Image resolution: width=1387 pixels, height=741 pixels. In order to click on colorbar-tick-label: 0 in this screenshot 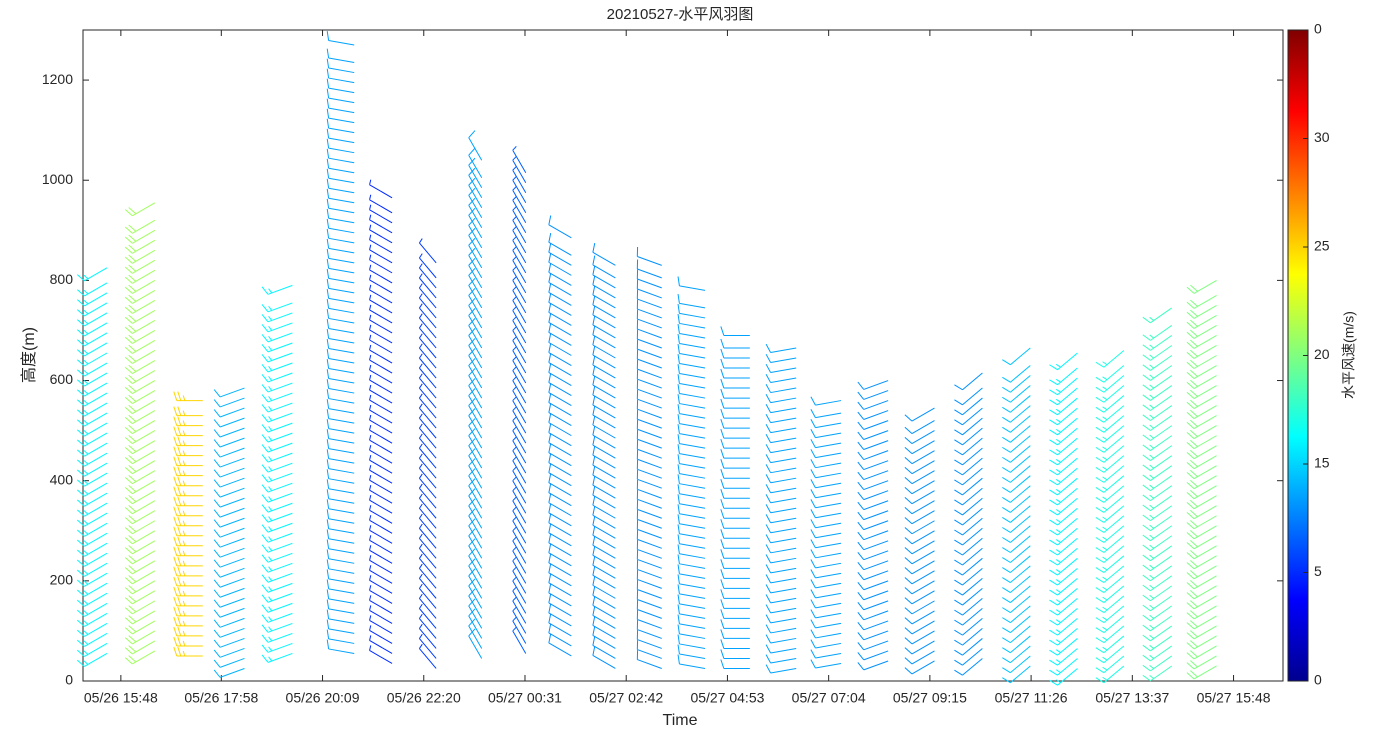, I will do `click(1318, 680)`.